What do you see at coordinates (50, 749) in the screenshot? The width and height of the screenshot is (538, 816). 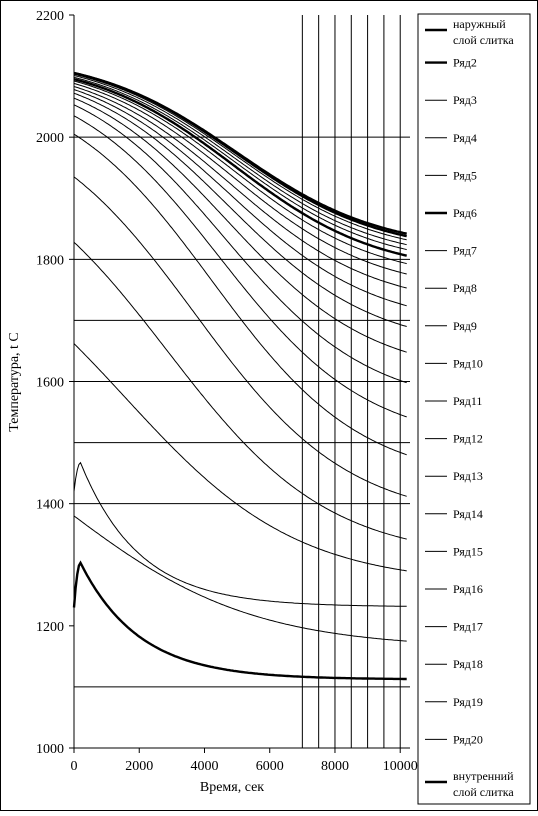 I see `y-tick-label: 1000` at bounding box center [50, 749].